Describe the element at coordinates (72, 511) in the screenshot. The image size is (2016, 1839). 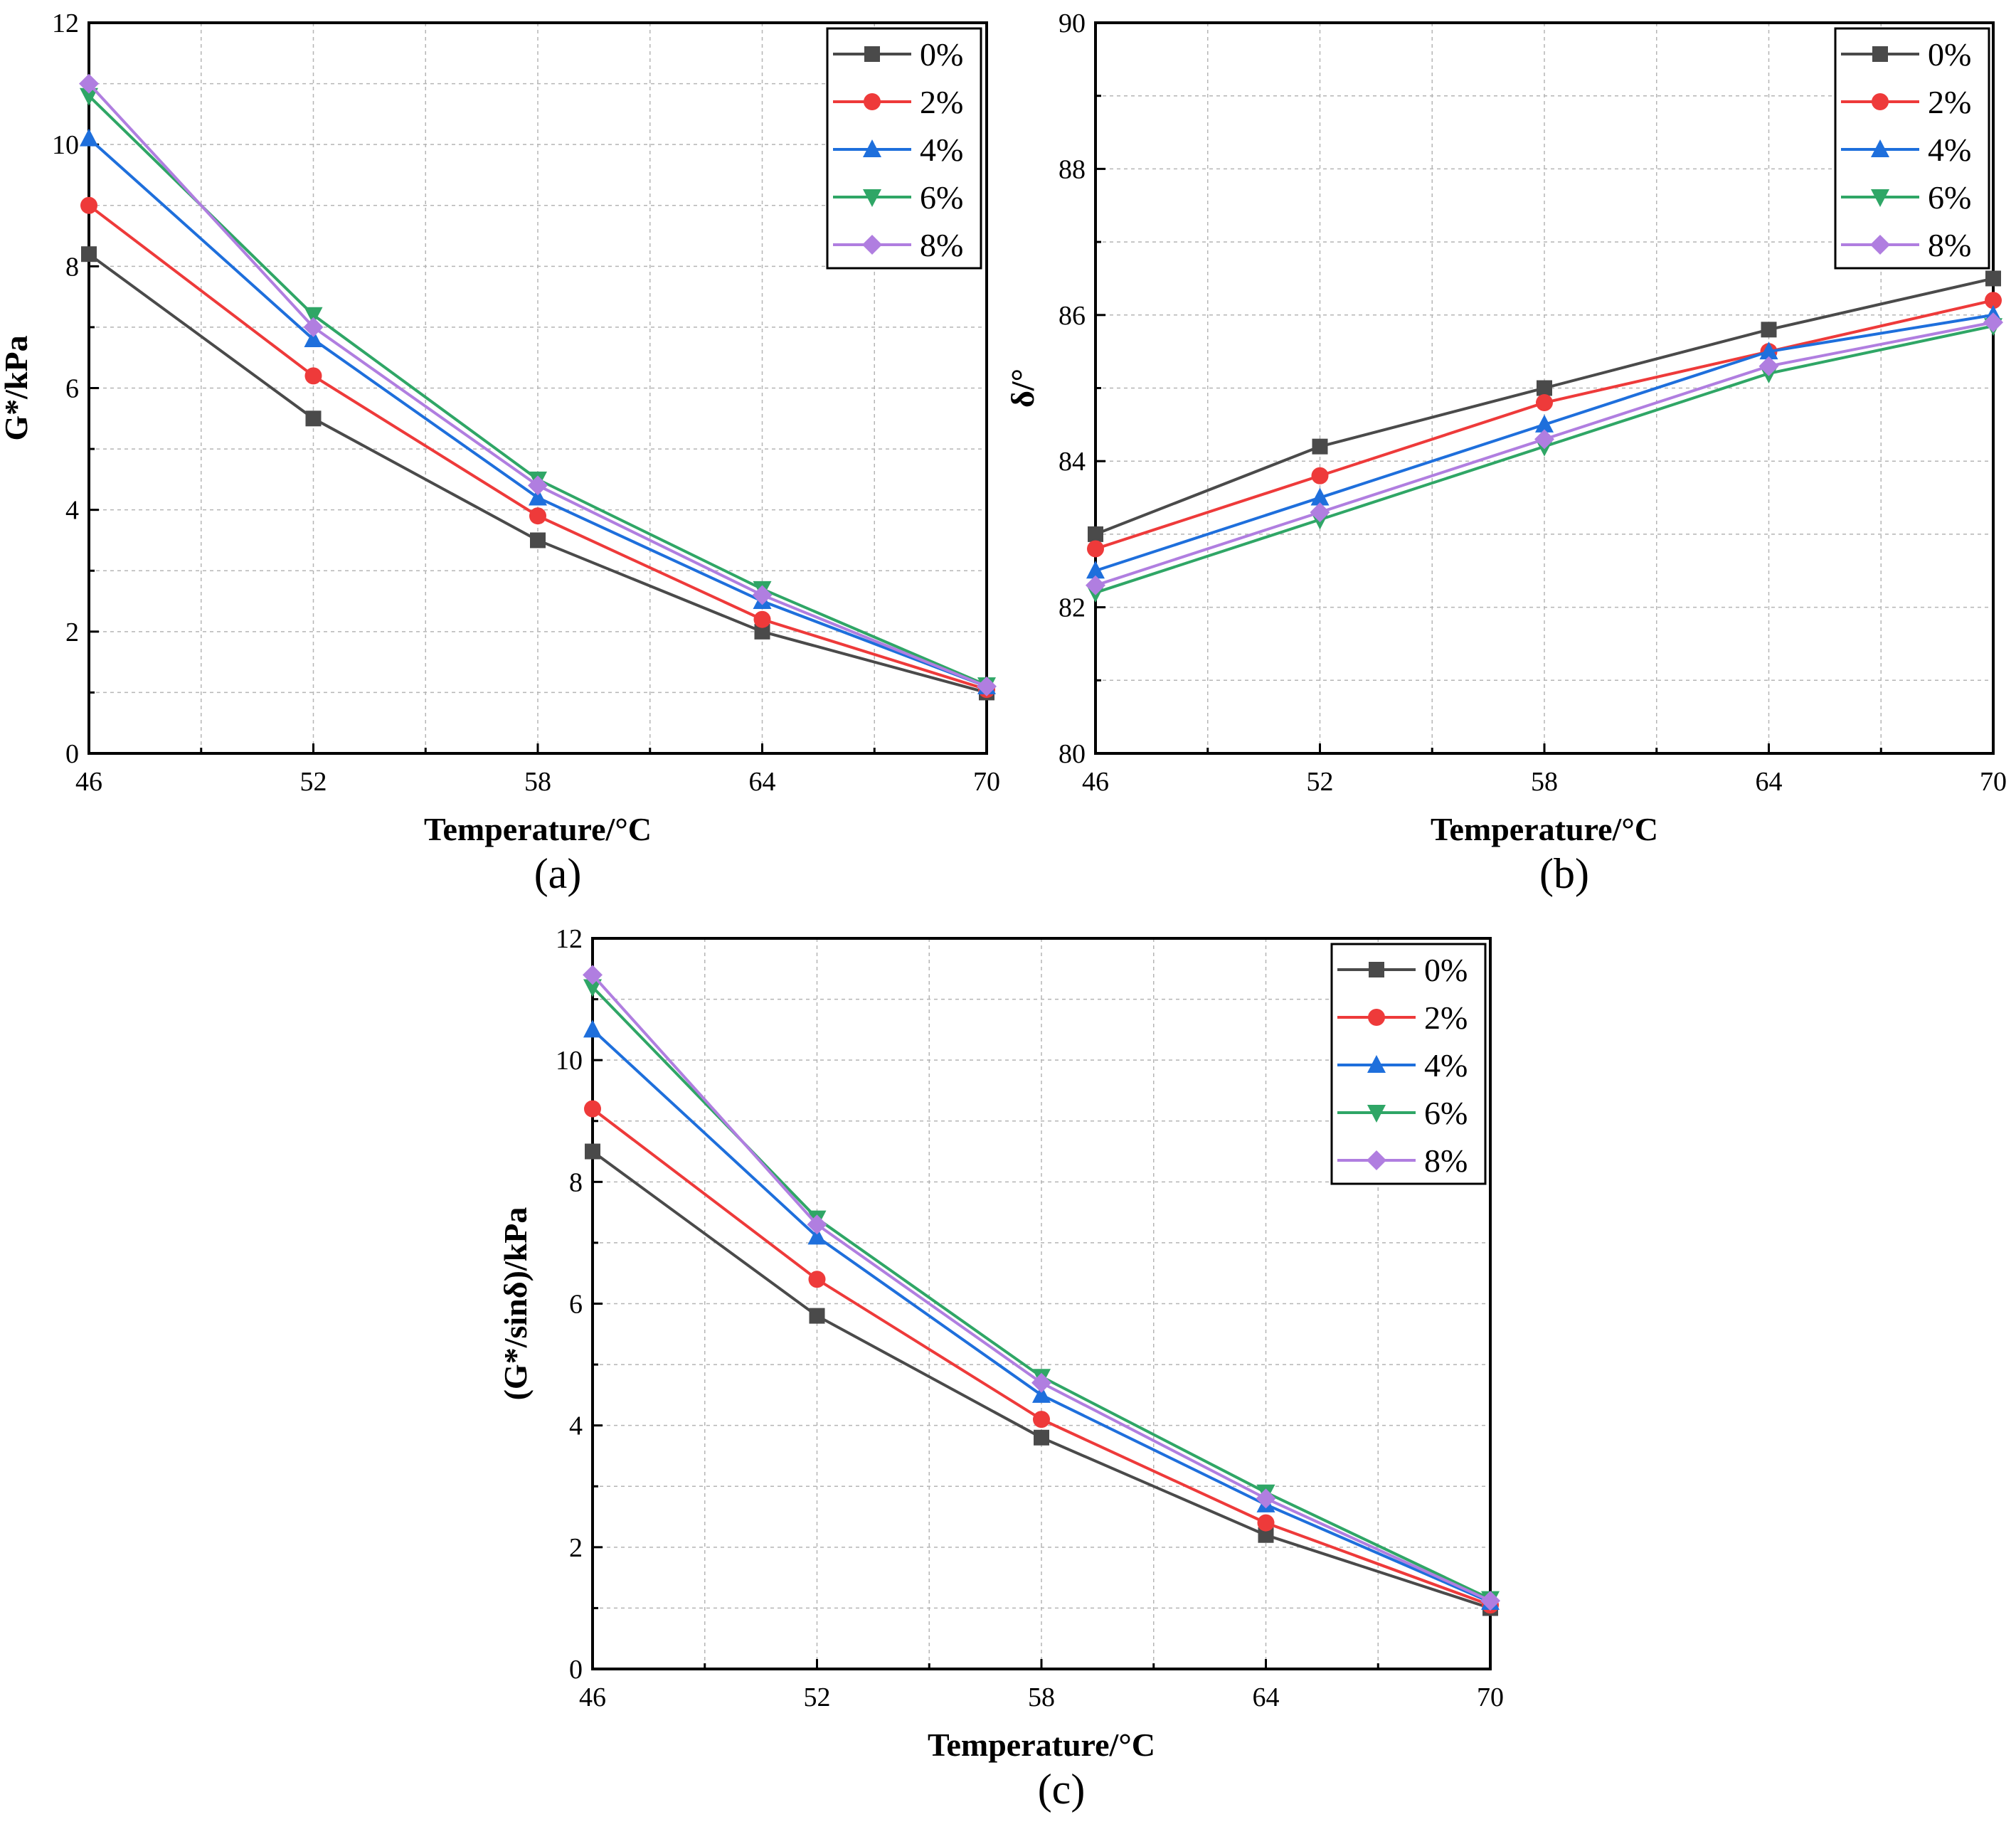
I see `y-tick-label: 4` at that location.